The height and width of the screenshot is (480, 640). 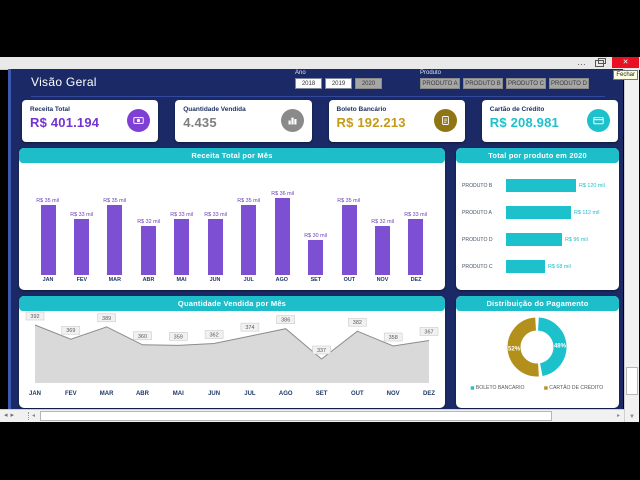 What do you see at coordinates (537, 388) in the screenshot?
I see `donut-legend: BOLETO BANCÁRIO CARTÃO DE CRÉDITO` at bounding box center [537, 388].